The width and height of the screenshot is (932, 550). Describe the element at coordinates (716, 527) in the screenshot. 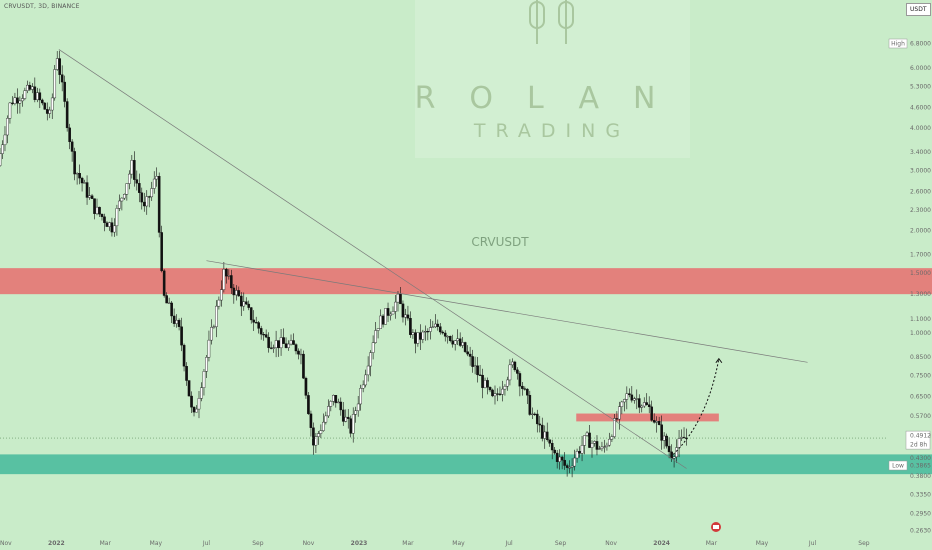

I see `event-flag-icon` at that location.